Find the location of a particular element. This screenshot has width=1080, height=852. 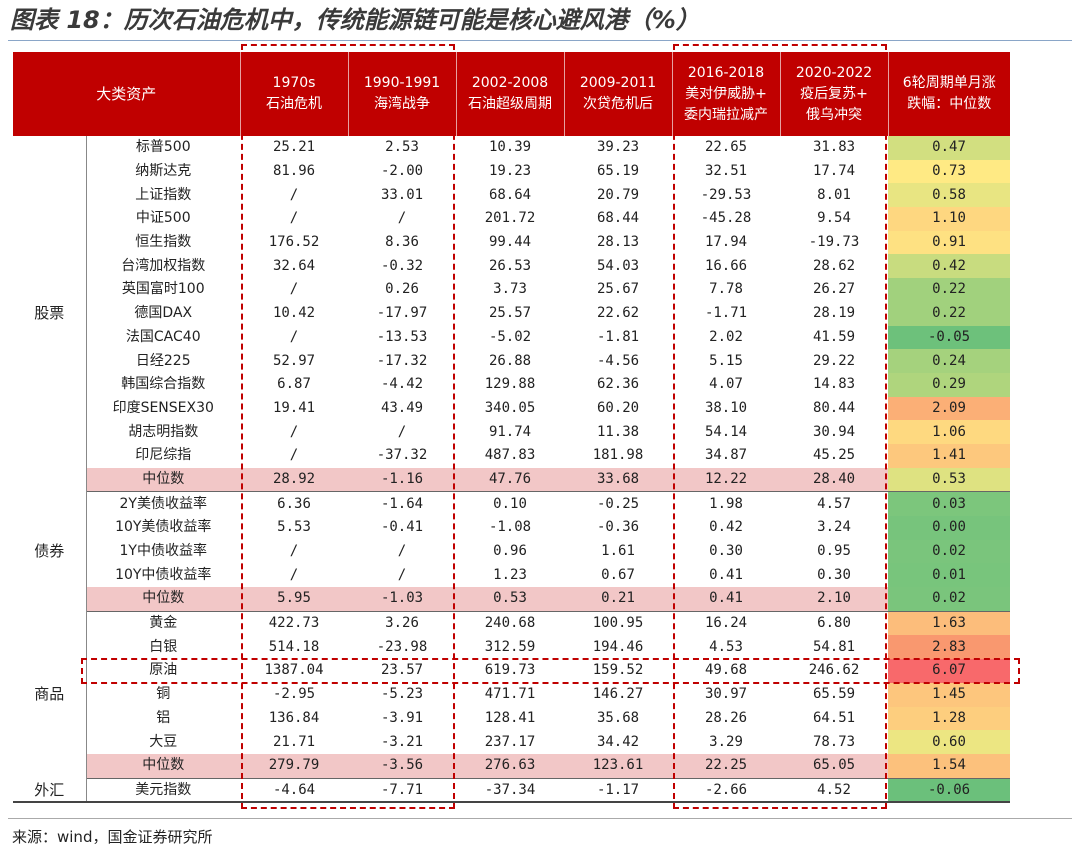

header-median: 6轮周期单月涨 跌幅：中位数 is located at coordinates (949, 94).